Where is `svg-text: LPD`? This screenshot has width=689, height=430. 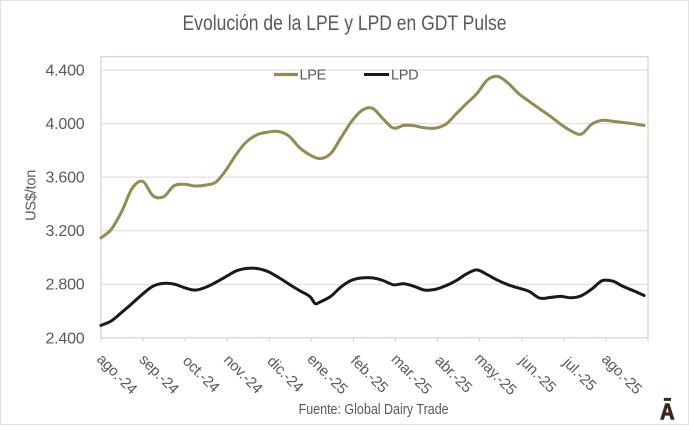 svg-text: LPD is located at coordinates (404, 76).